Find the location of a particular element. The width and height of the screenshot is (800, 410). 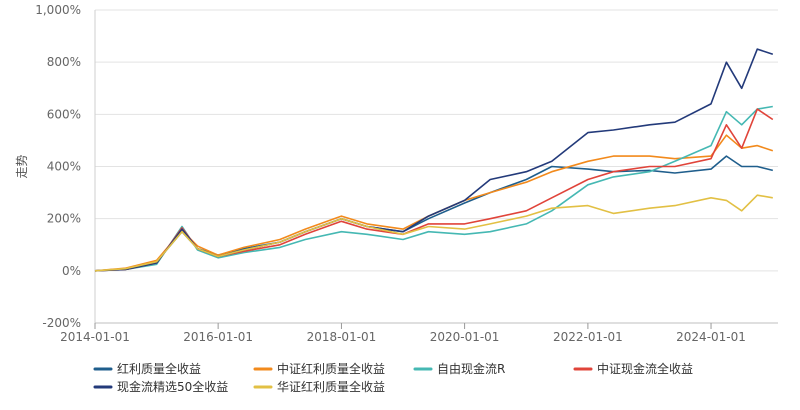

legend-item: 现金流精选50全收益 is located at coordinates (160, 386).